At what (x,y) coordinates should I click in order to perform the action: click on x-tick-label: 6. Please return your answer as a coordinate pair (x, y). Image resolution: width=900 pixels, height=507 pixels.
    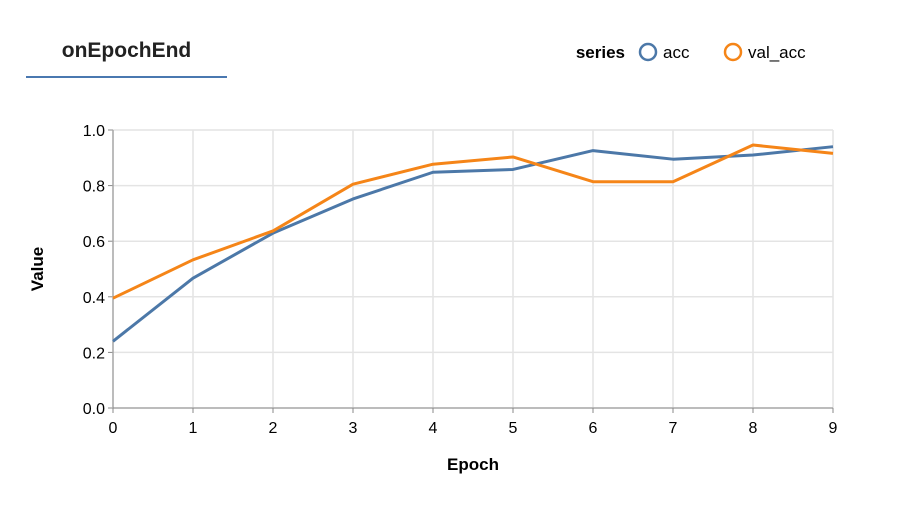
    Looking at the image, I should click on (593, 428).